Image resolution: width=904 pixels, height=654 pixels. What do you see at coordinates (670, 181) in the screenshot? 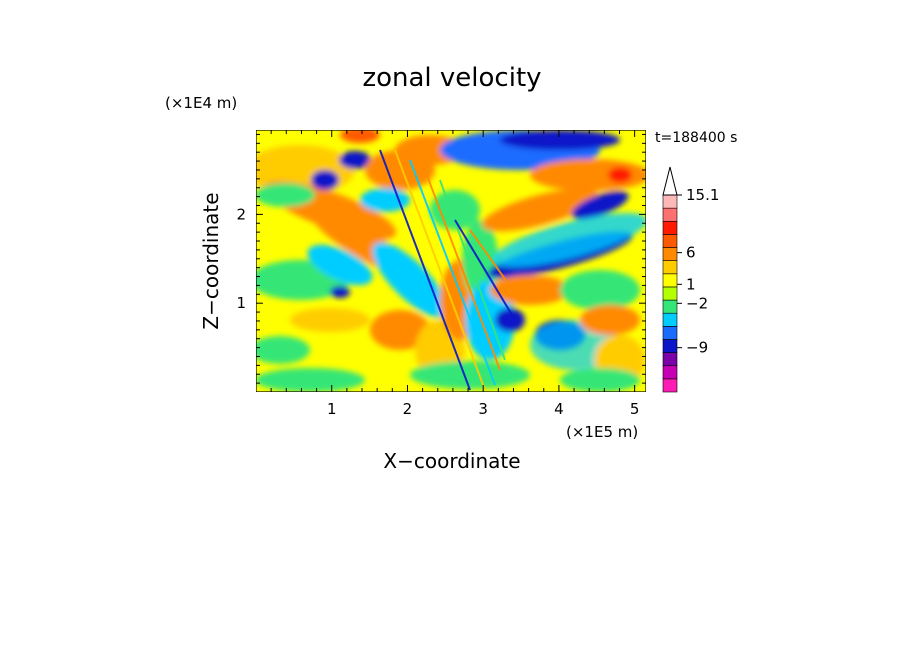
I see `colorbar-extend-arrow` at bounding box center [670, 181].